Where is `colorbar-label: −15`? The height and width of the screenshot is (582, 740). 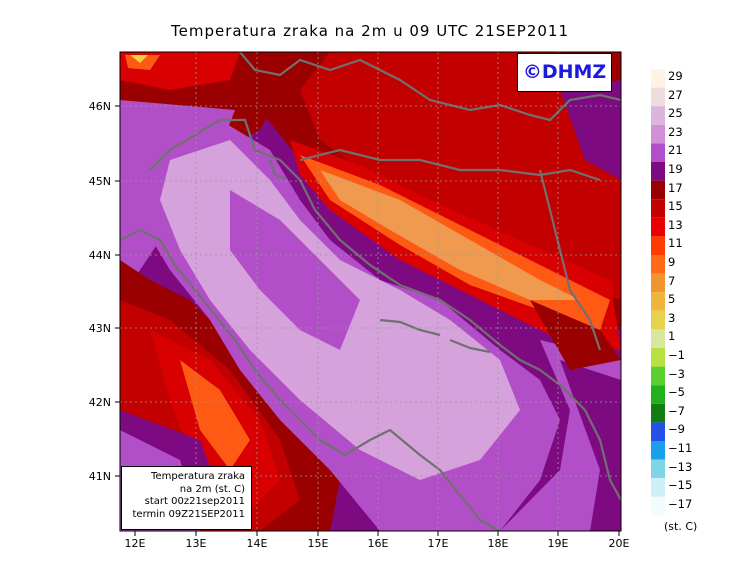 colorbar-label: −15 is located at coordinates (680, 485).